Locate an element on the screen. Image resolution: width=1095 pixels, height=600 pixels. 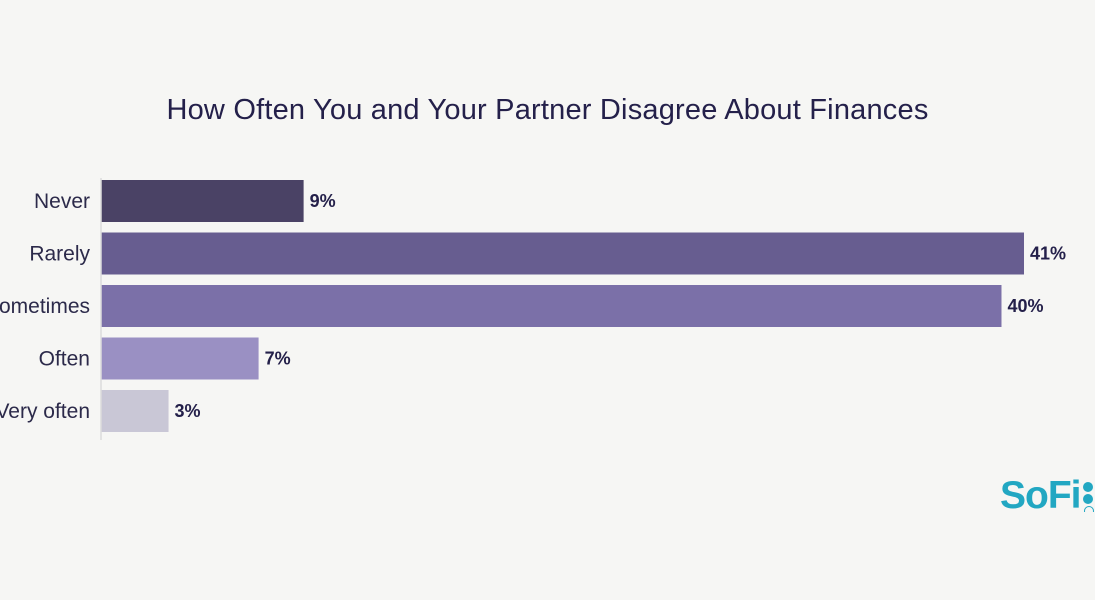
value-label: 7% is located at coordinates (278, 359).